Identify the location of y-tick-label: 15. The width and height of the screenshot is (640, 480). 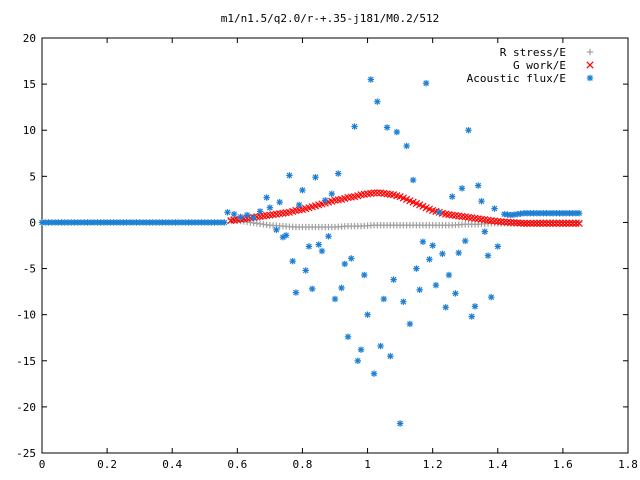
(29, 84).